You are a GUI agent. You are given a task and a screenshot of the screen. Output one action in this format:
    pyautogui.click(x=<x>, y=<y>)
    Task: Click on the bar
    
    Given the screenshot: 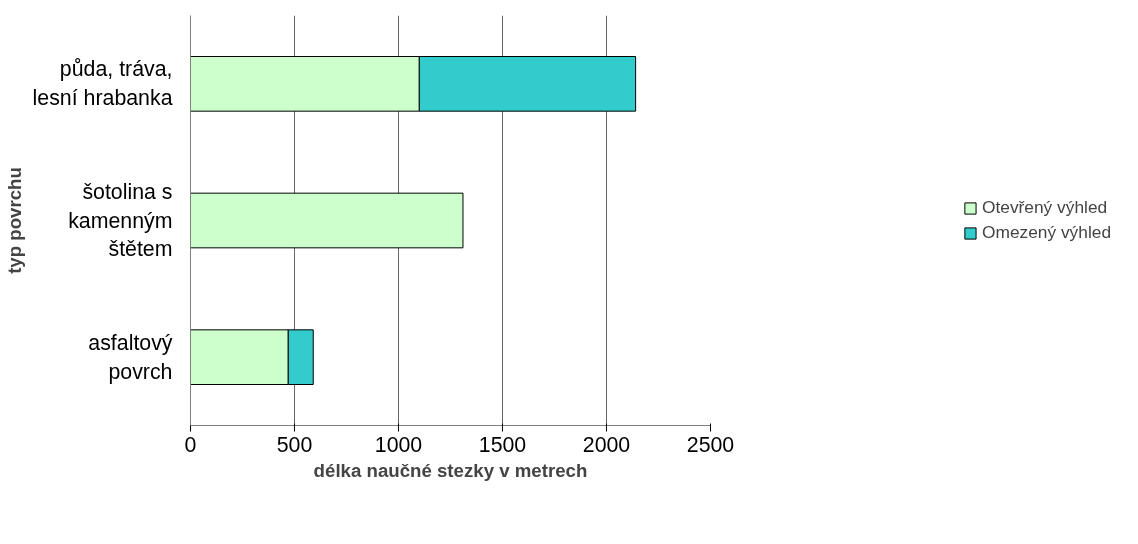 What is the action you would take?
    pyautogui.click(x=327, y=220)
    